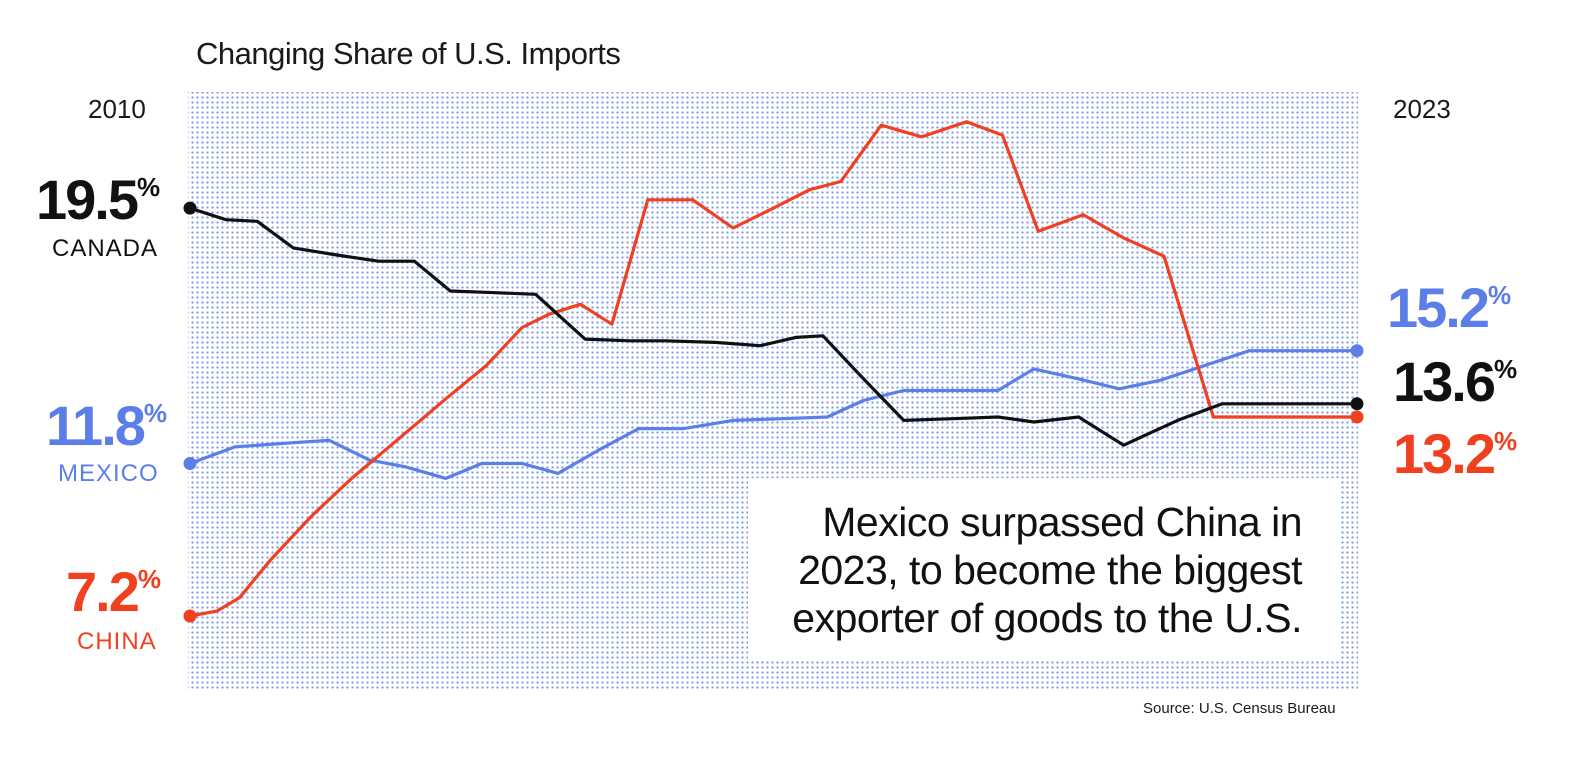  I want to click on mexico-end-point, so click(1357, 351).